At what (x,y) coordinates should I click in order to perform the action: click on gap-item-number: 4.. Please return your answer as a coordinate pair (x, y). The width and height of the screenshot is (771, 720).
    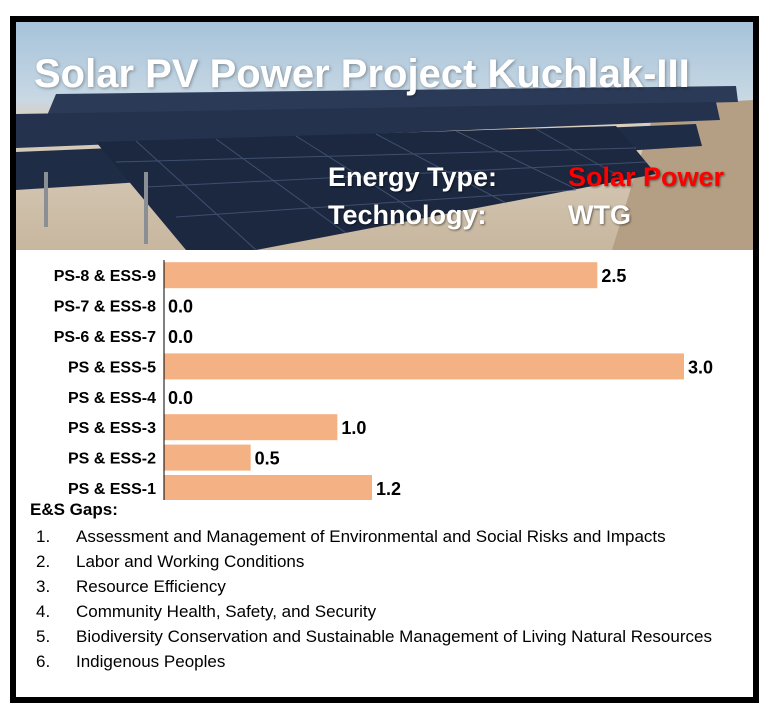
    Looking at the image, I should click on (43, 611).